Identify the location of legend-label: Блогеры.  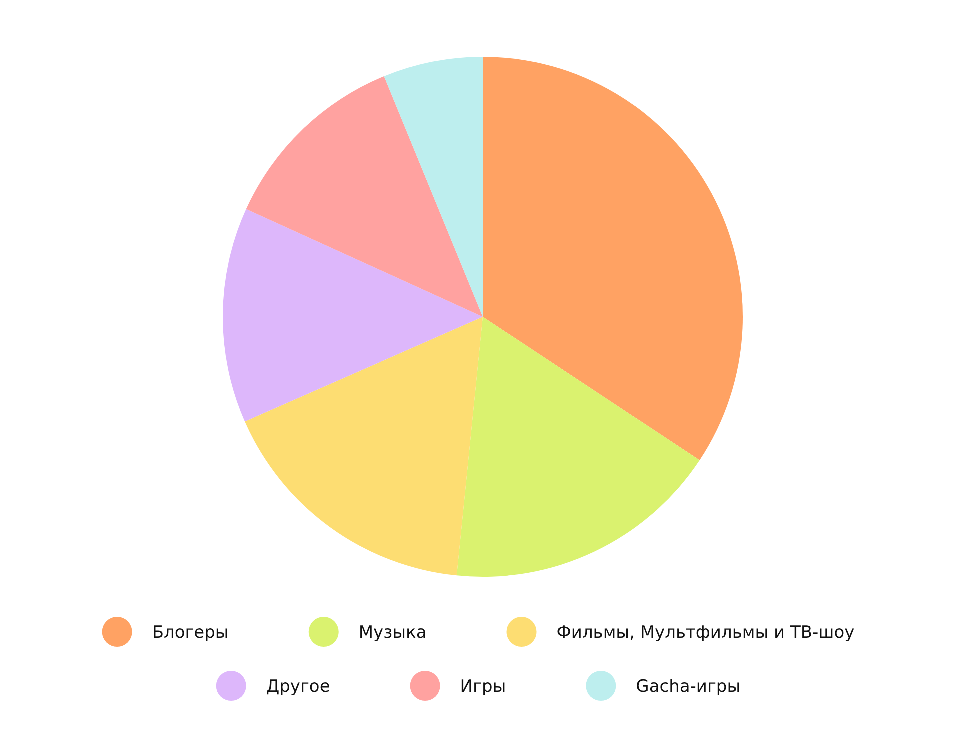
(190, 633).